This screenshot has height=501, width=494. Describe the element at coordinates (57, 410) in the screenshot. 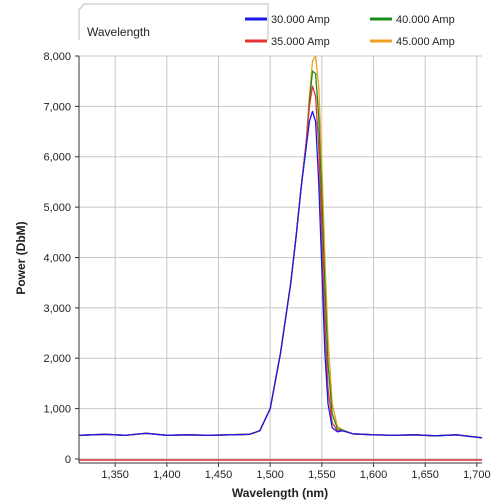

I see `y-tick-label: 1,000` at that location.